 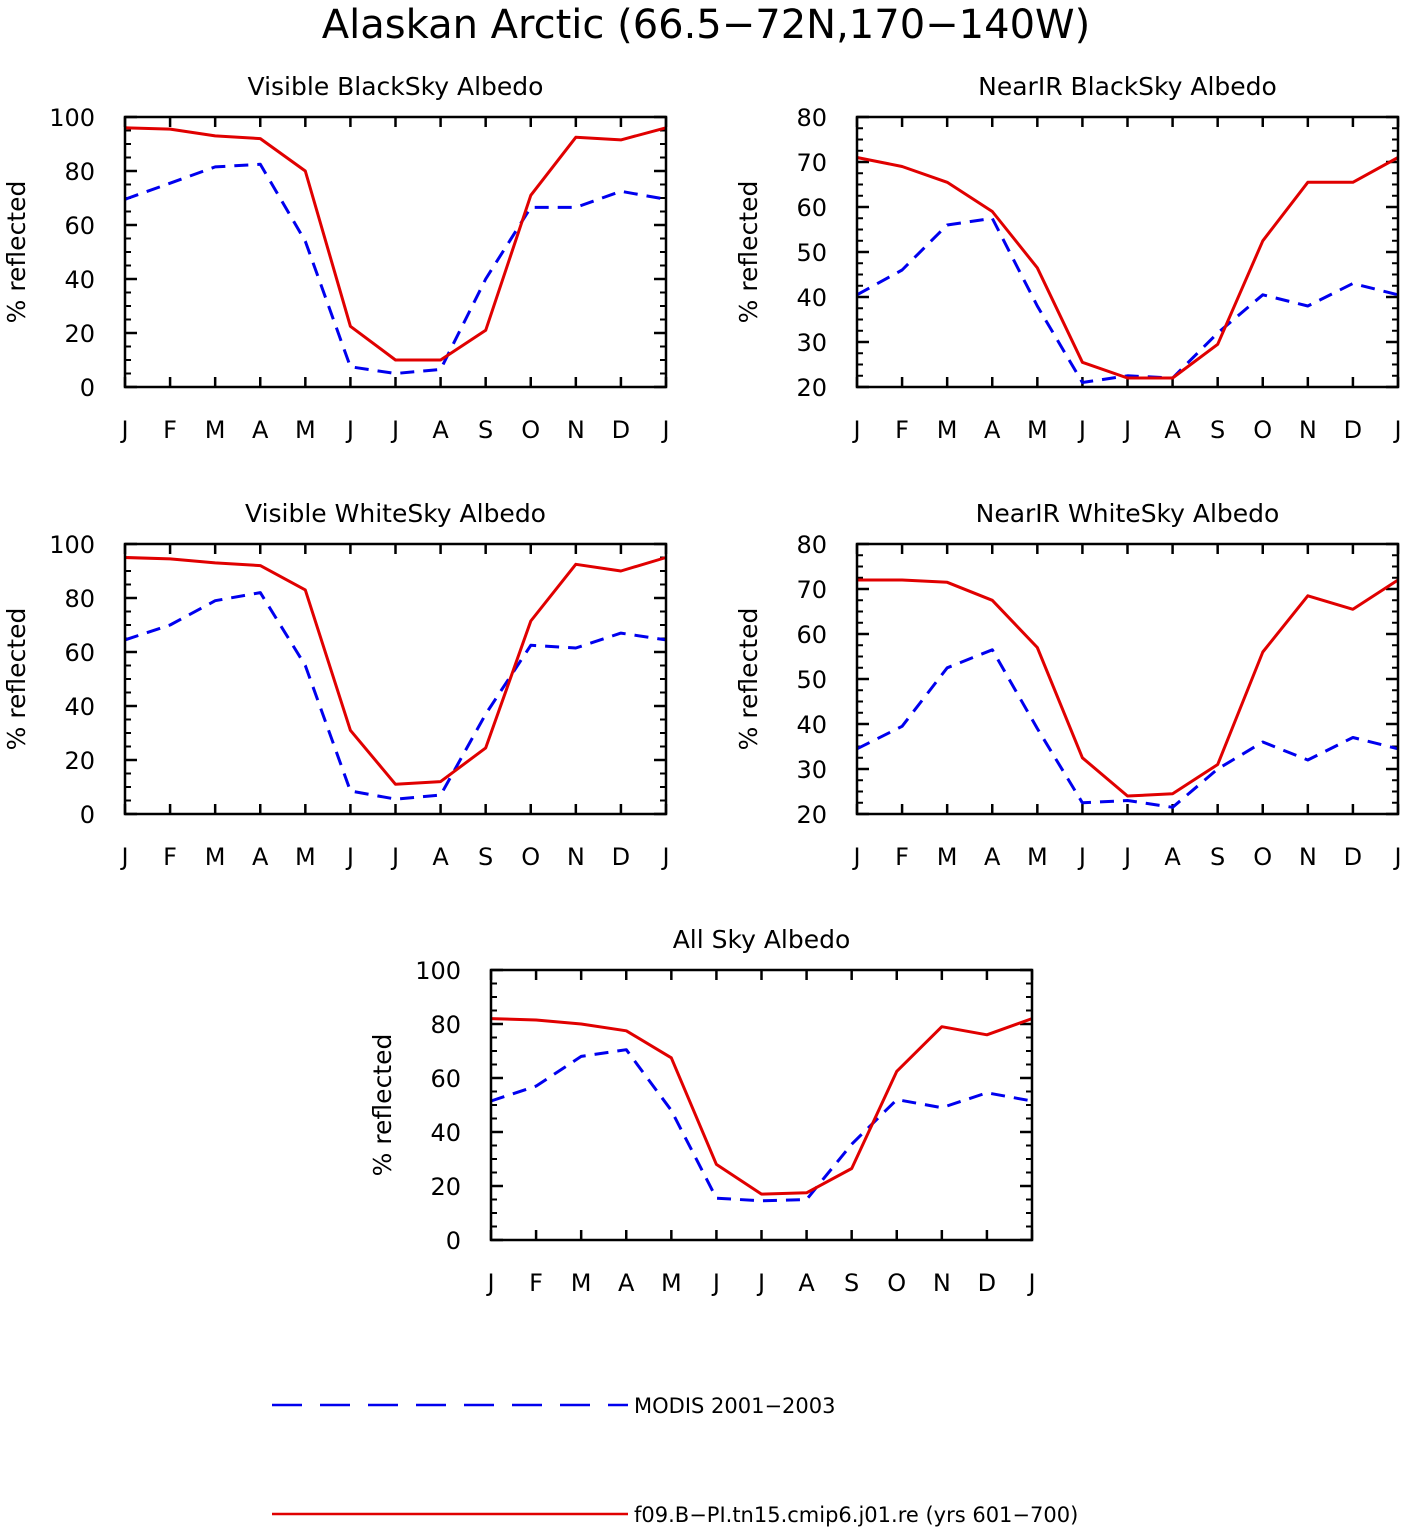 What do you see at coordinates (1127, 86) in the screenshot?
I see `panel-title: NearIR BlackSky Albedo` at bounding box center [1127, 86].